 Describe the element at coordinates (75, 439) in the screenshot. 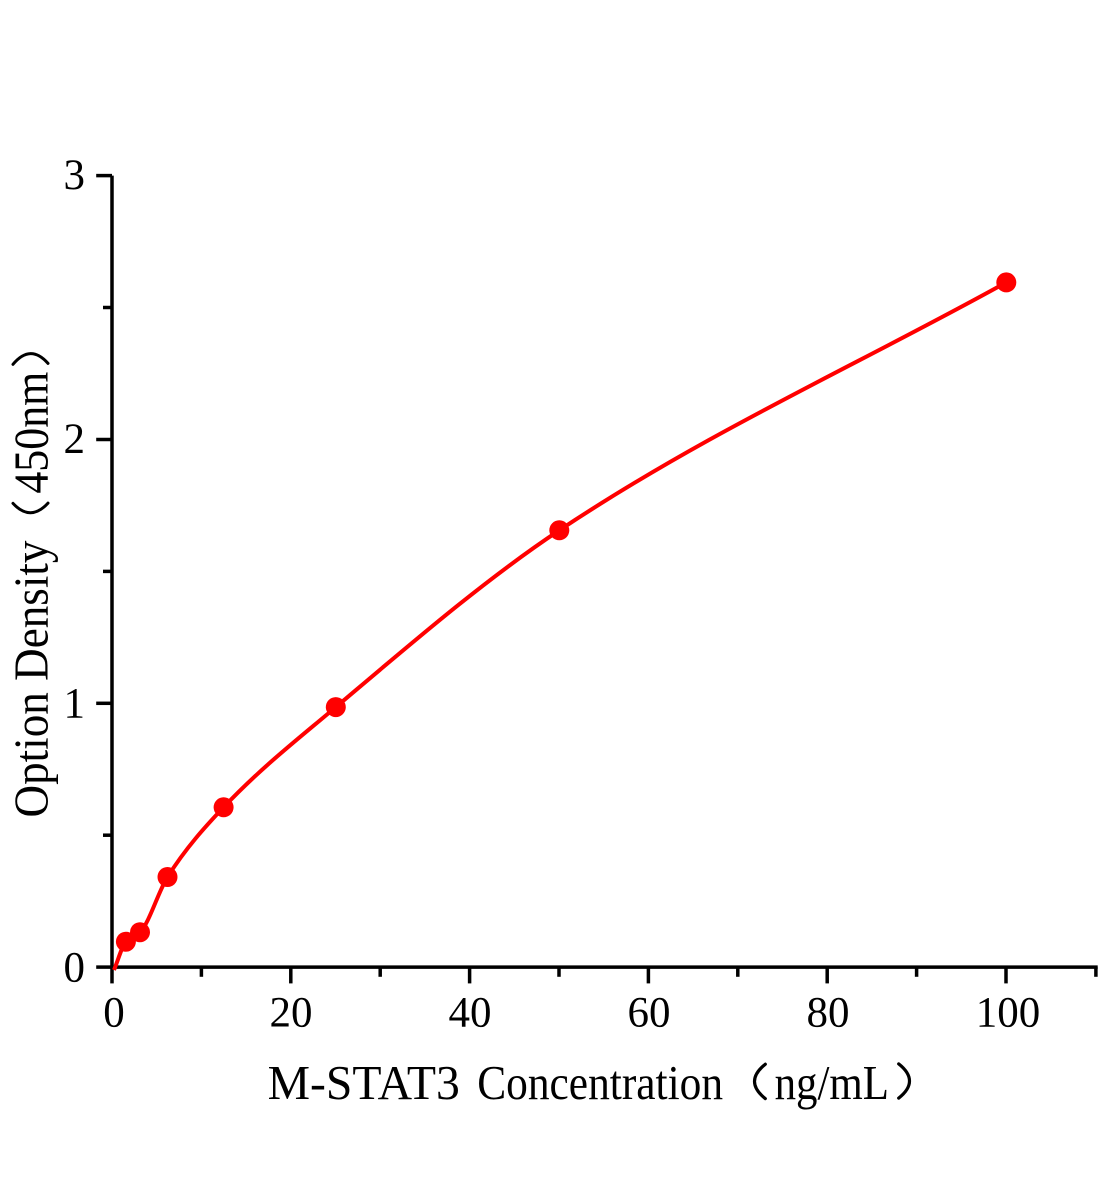

I see `svg-text: 2` at that location.